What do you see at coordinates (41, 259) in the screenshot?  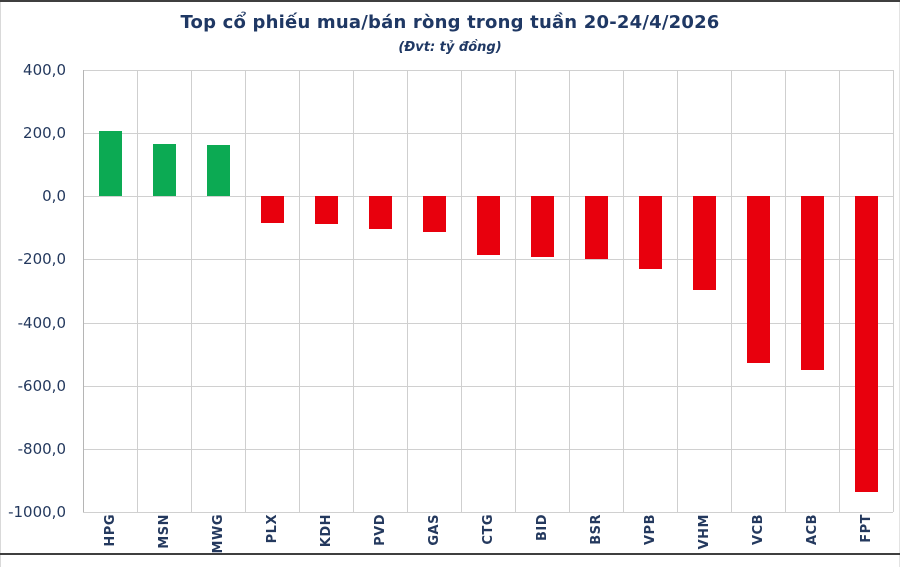 I see `y-axis-tick-label: -200,0` at bounding box center [41, 259].